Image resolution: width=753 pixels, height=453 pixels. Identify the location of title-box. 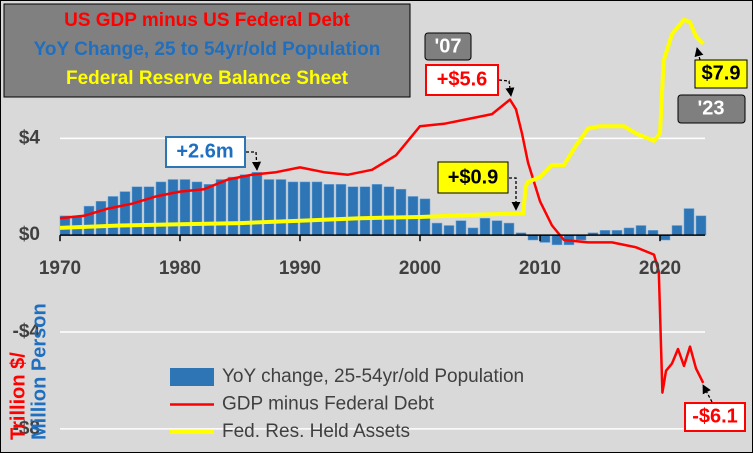
(207, 50).